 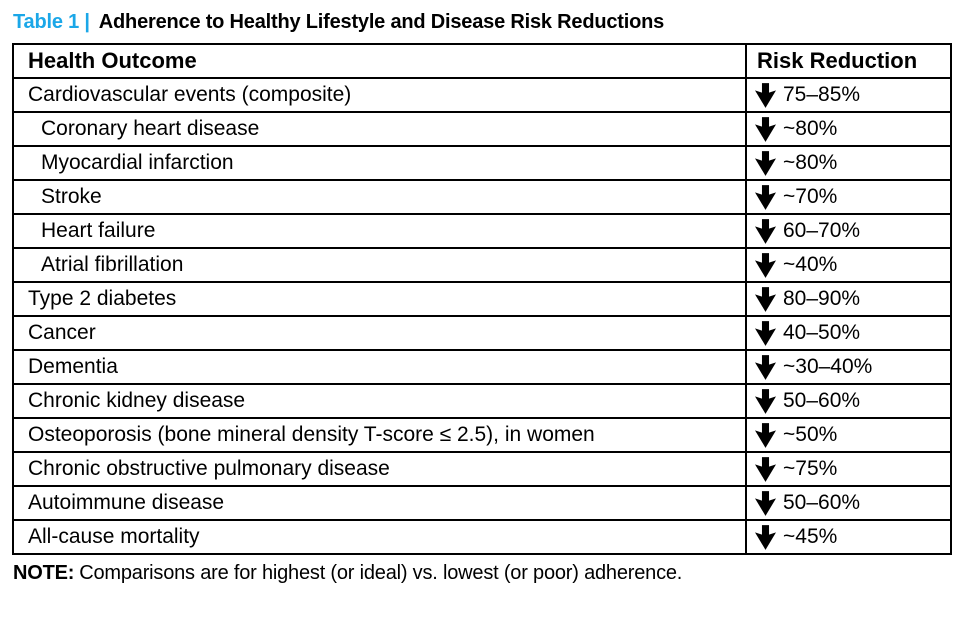 I want to click on risk-value: 75–85%, so click(x=822, y=94).